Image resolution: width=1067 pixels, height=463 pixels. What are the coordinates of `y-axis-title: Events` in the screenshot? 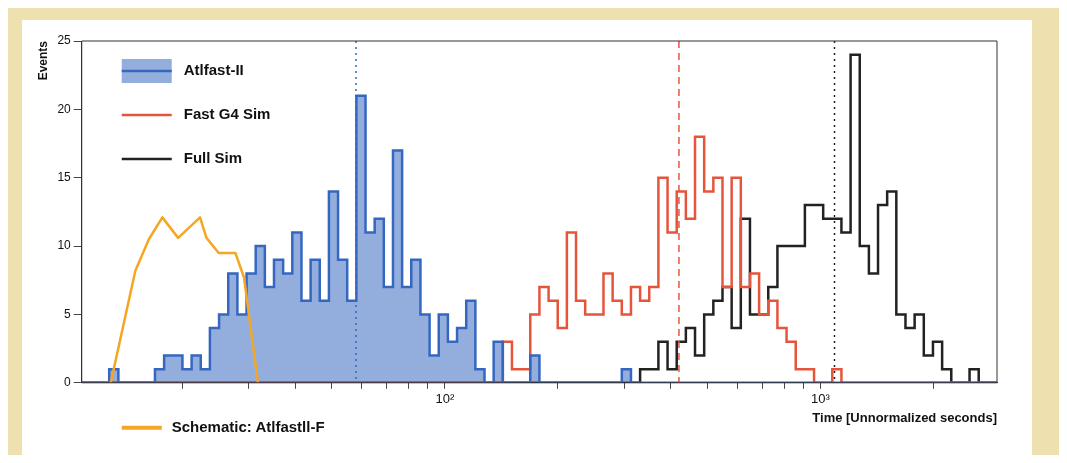 It's located at (42, 60).